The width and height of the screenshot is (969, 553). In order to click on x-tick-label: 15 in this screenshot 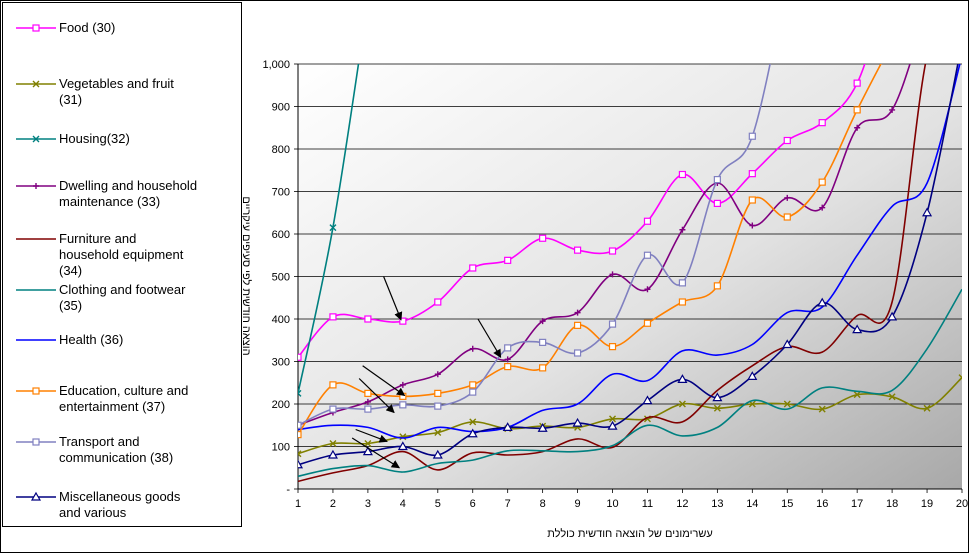, I will do `click(787, 504)`.